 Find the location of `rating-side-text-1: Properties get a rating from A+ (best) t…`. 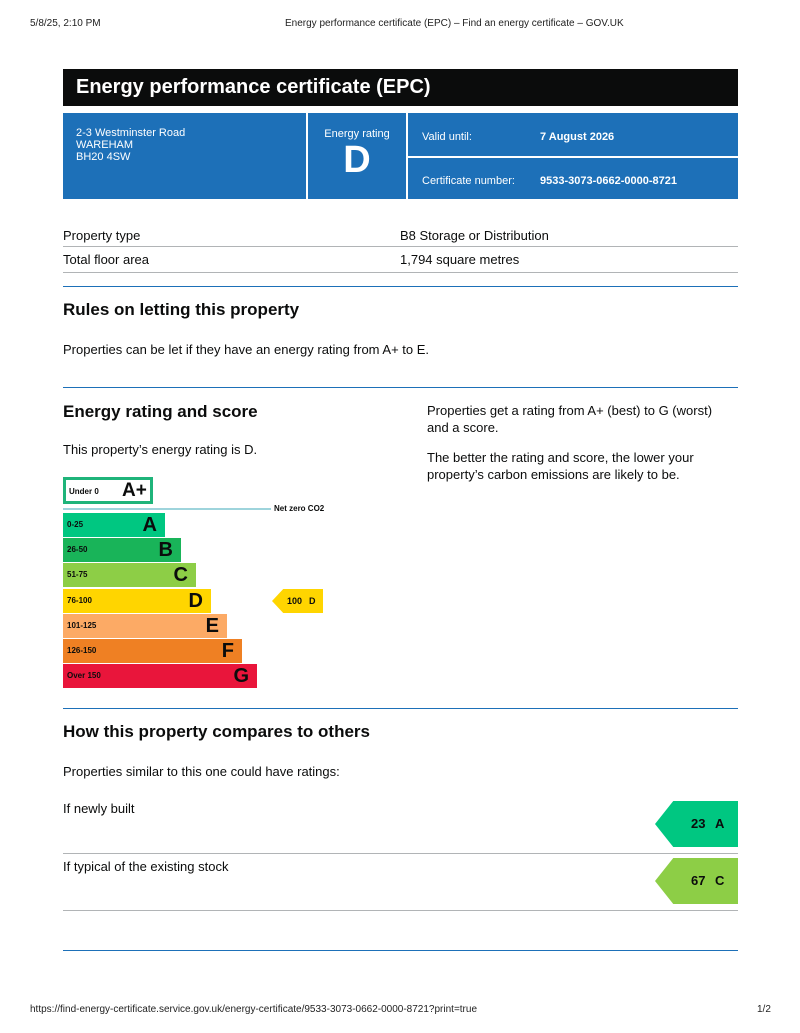

rating-side-text-1: Properties get a rating from A+ (best) t… is located at coordinates (570, 419).